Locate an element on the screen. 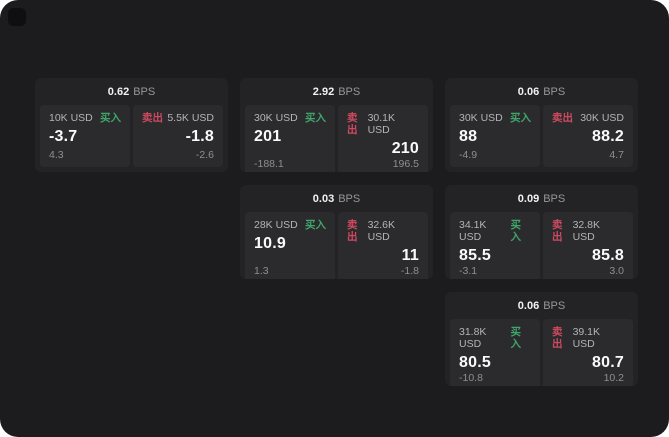 This screenshot has width=669, height=437. sell-amount: 32.6K USD is located at coordinates (381, 231).